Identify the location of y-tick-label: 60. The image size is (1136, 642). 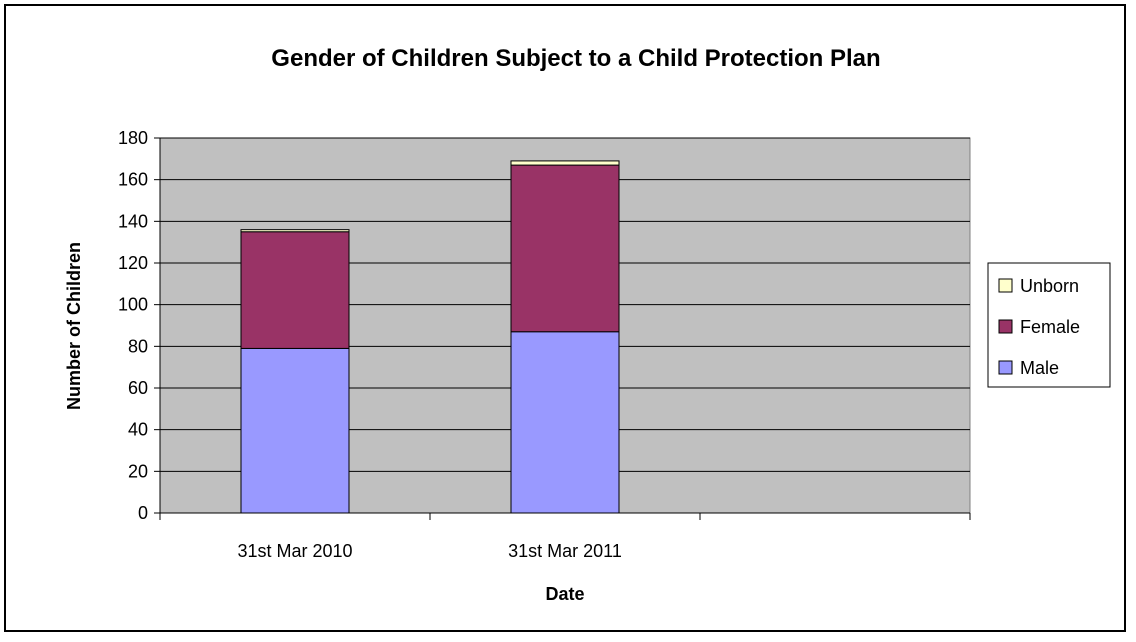
(138, 388).